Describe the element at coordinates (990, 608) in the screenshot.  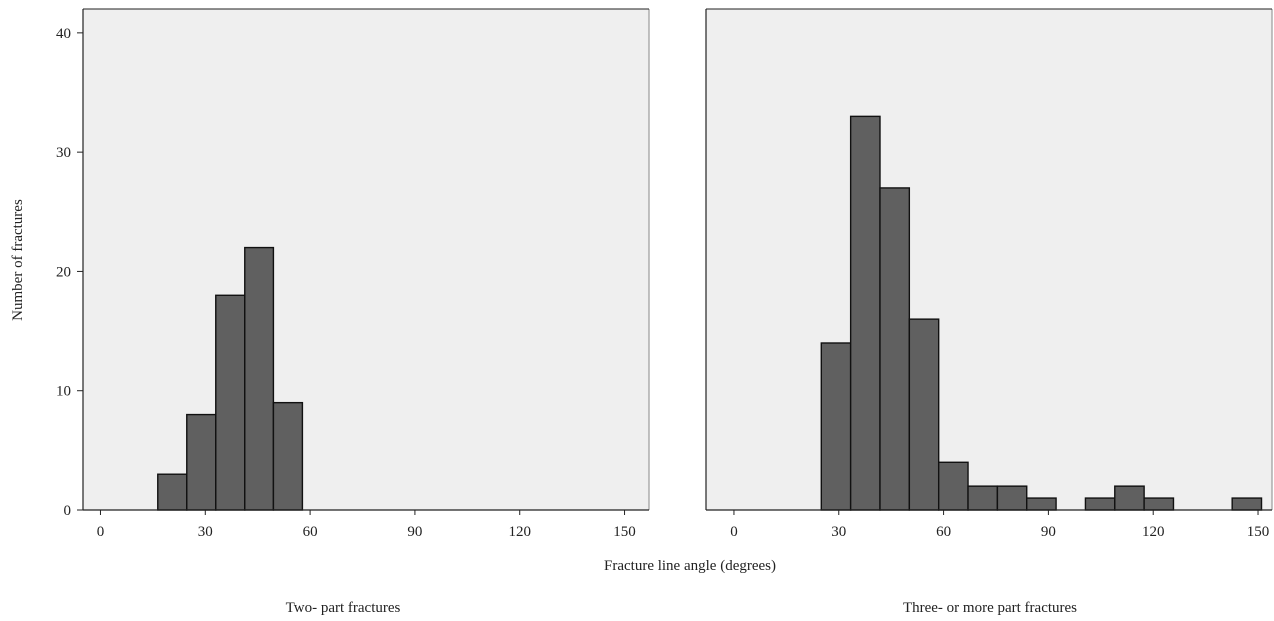
I see `panel-label-right: Three- or more part fractures` at that location.